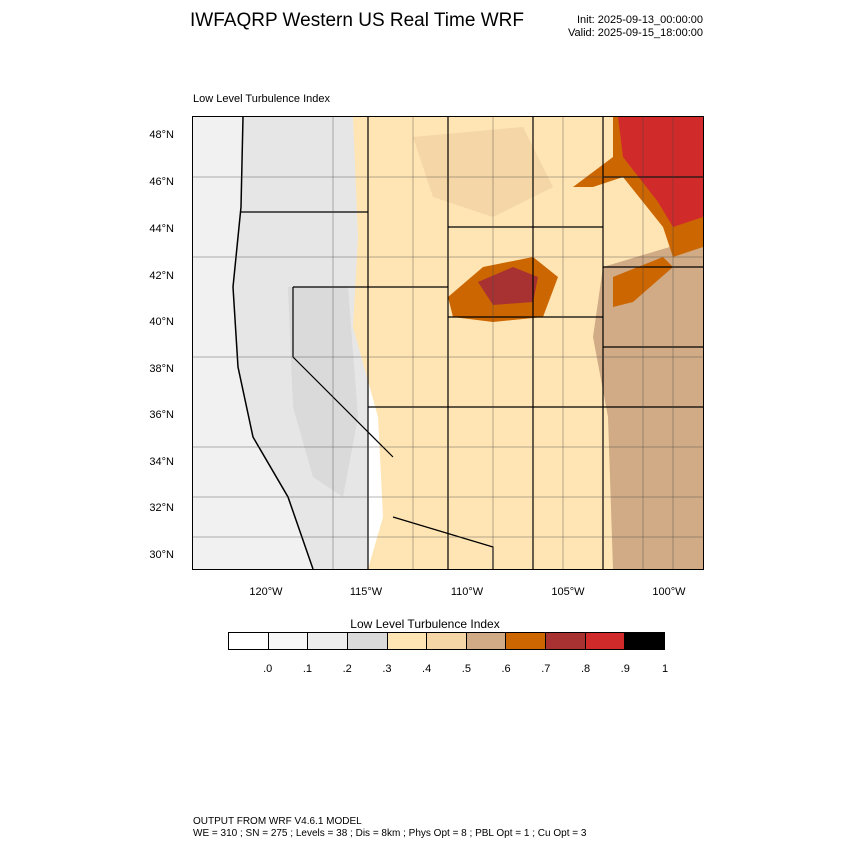  Describe the element at coordinates (161, 276) in the screenshot. I see `lat-label-42: 42°N` at that location.